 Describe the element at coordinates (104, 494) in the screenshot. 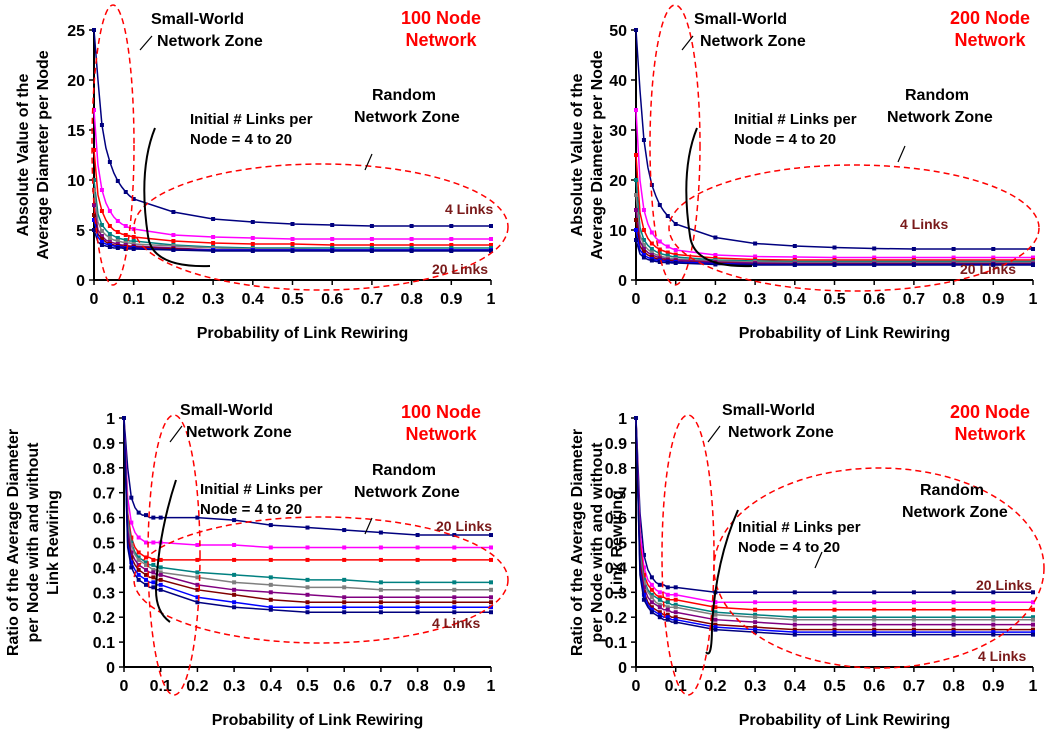

I see `y-tick-label: 0.7` at that location.